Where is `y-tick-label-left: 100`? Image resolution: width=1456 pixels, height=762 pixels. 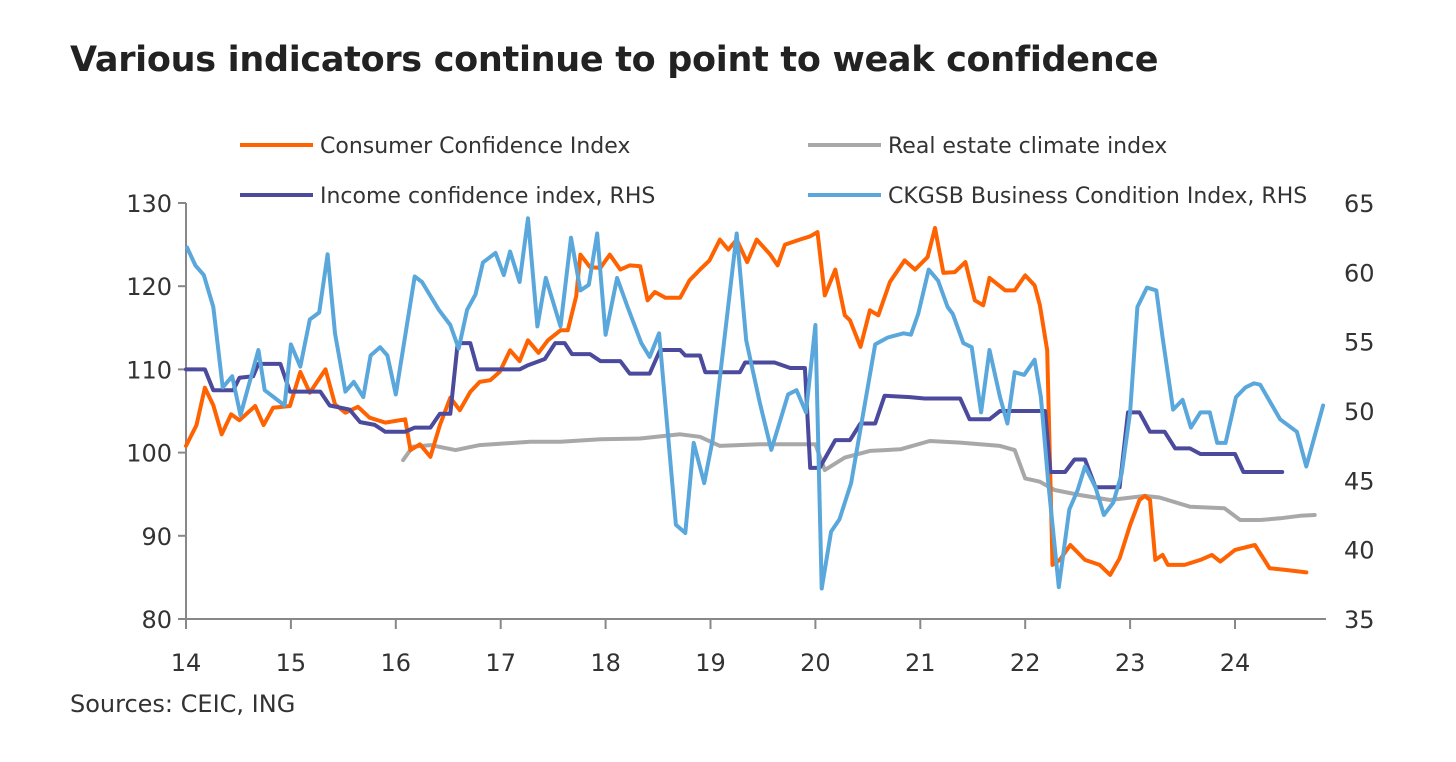 y-tick-label-left: 100 is located at coordinates (149, 454).